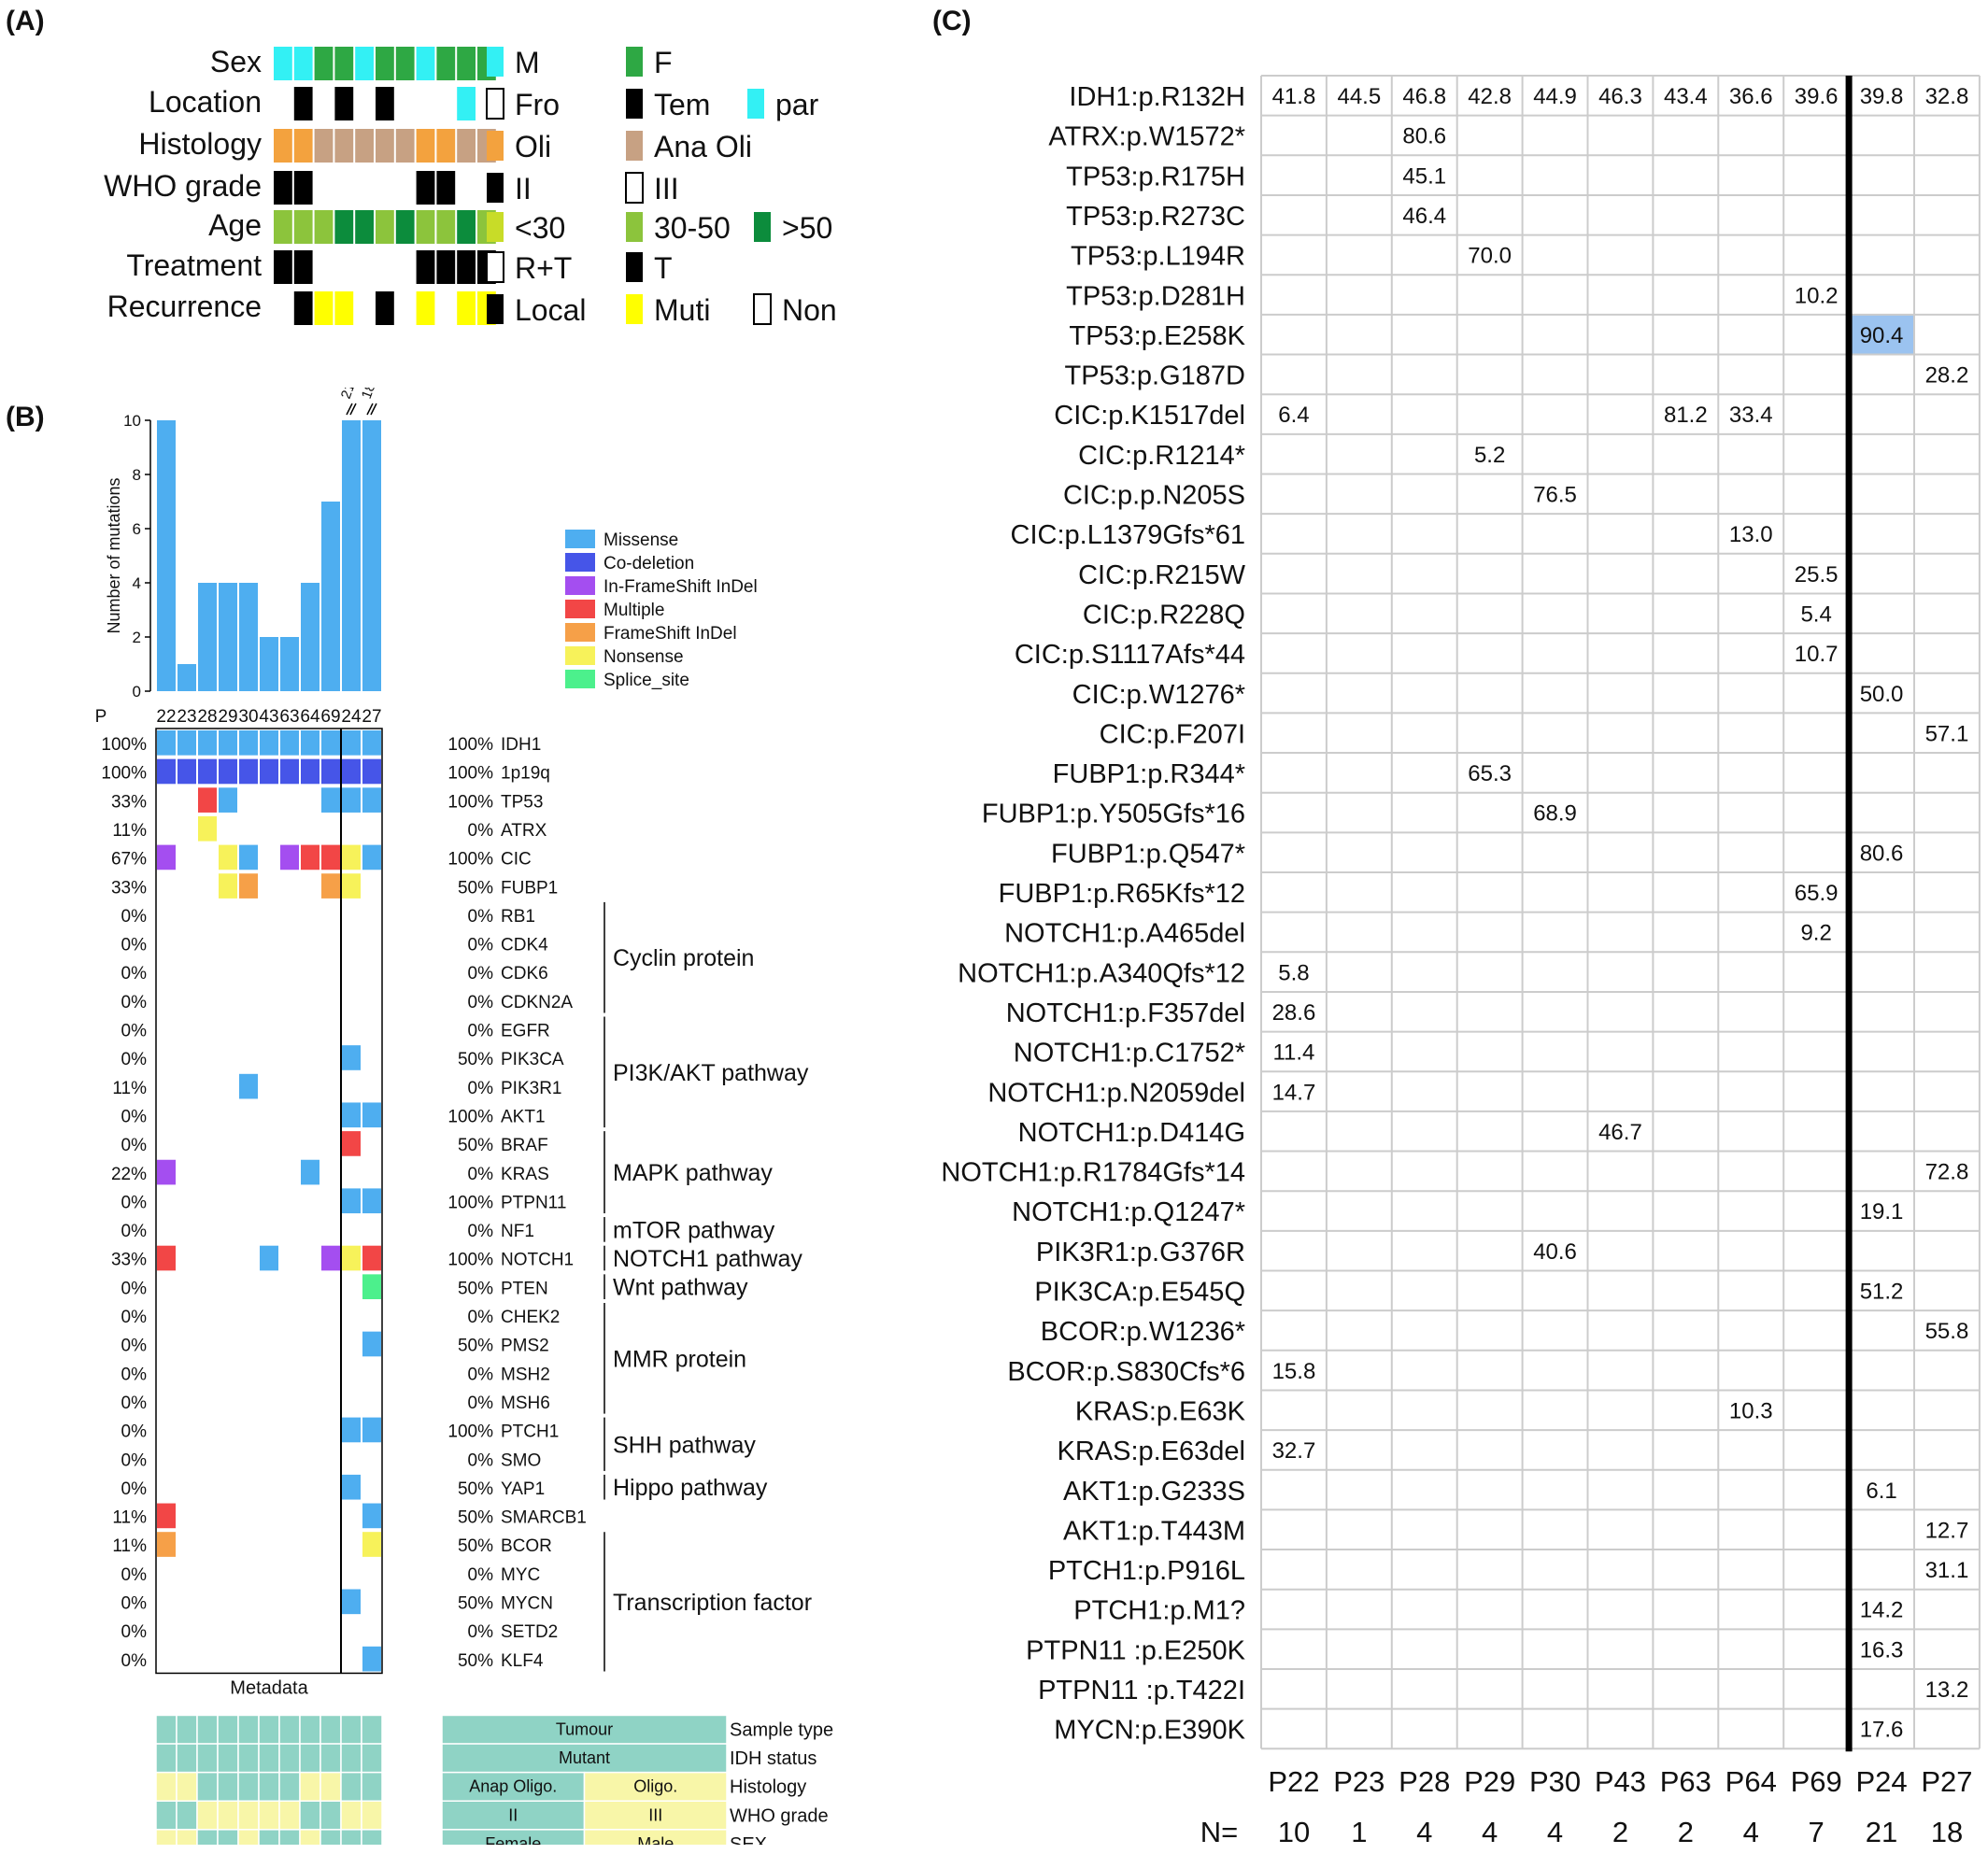 The image size is (1988, 1854). Describe the element at coordinates (551, 310) in the screenshot. I see `legend-label: Local` at that location.